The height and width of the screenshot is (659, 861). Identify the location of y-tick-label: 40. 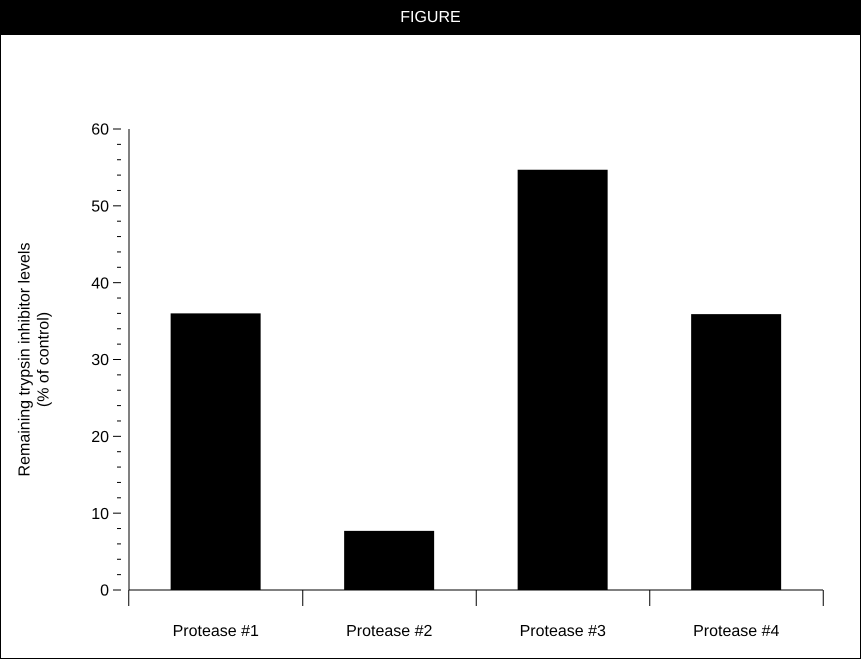
(100, 283).